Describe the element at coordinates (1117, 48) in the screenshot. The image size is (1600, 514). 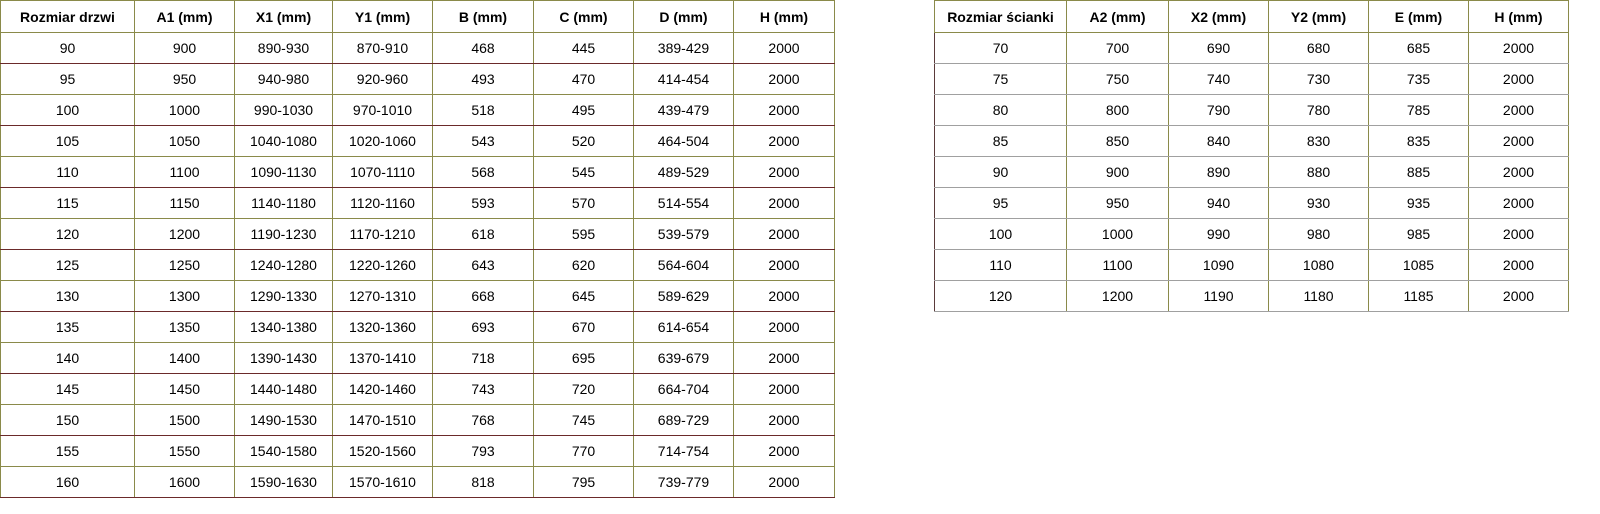
I see `table-cell: 700` at that location.